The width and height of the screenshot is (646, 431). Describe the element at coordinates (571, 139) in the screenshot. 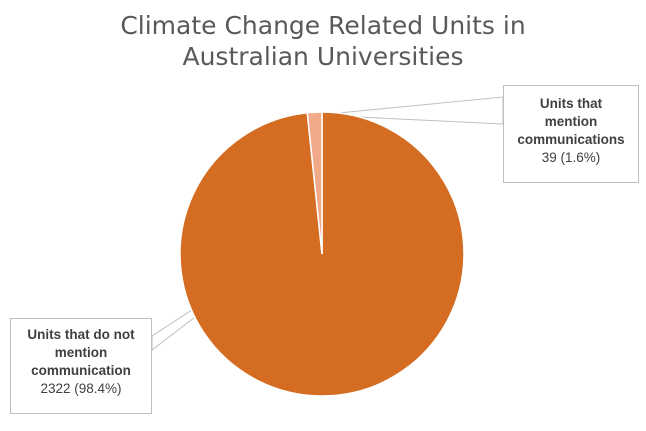

I see `data-label-units-mention-line-3: communications` at that location.